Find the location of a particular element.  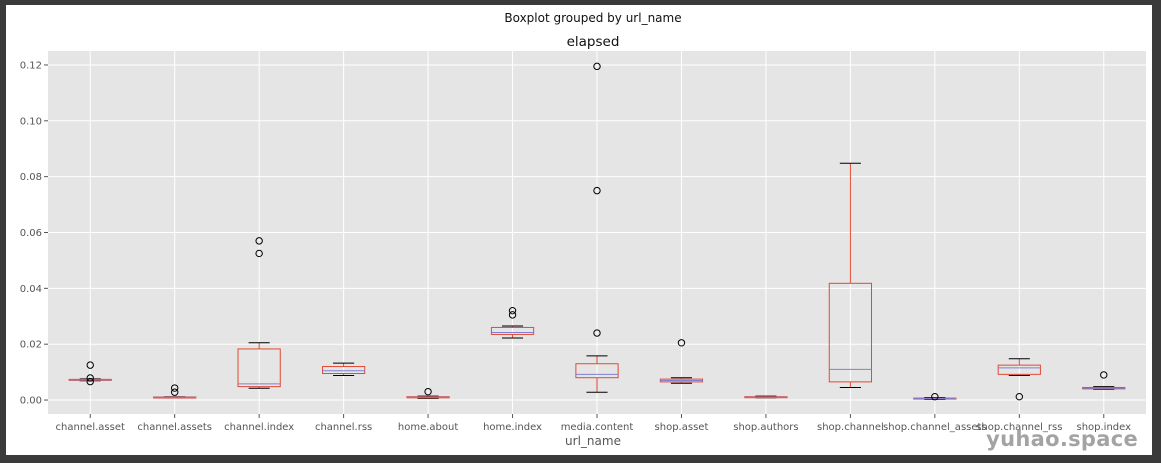

ytick-label: 0.12 is located at coordinates (31, 65).